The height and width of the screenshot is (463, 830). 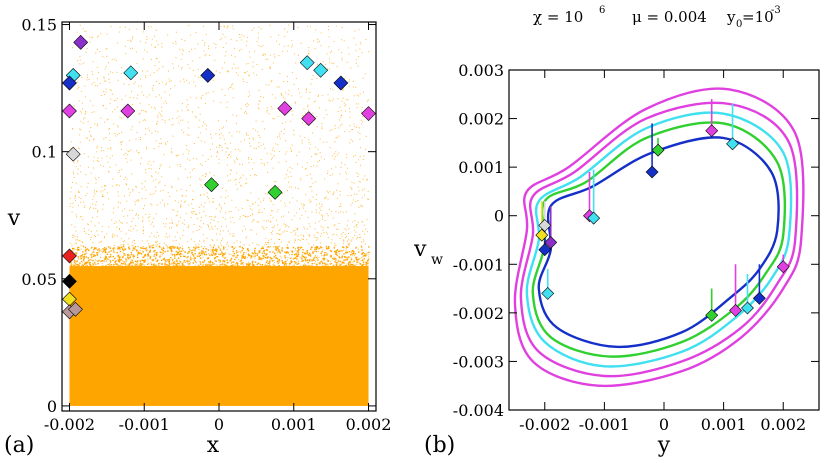 What do you see at coordinates (478, 313) in the screenshot?
I see `y-tick-label: -0.002` at bounding box center [478, 313].